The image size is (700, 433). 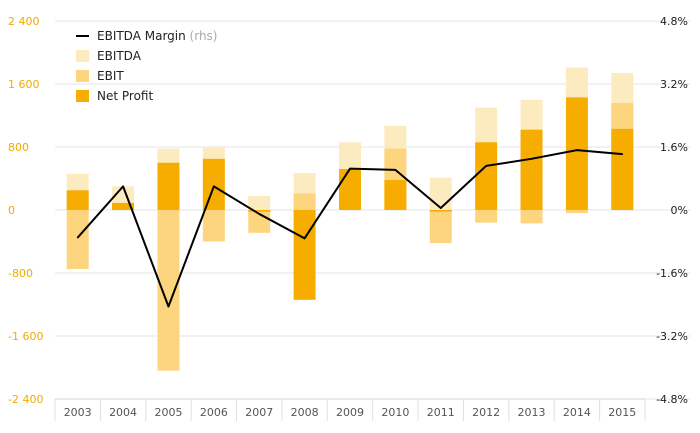 I want to click on y-left-tick-label: 2 400, so click(x=24, y=21).